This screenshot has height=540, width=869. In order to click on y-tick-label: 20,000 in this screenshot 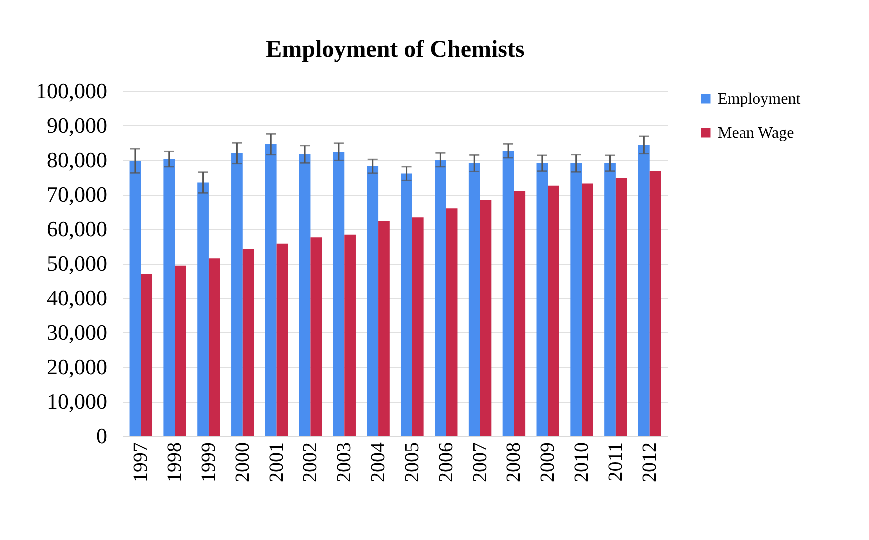, I will do `click(77, 367)`.